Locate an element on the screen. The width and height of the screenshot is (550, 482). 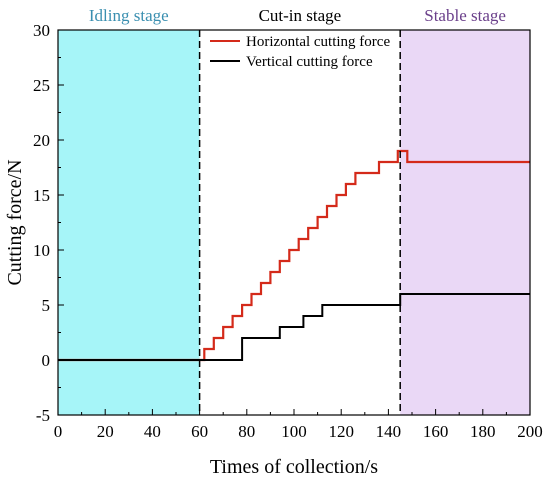
y-tick-label: 15 is located at coordinates (41, 195).